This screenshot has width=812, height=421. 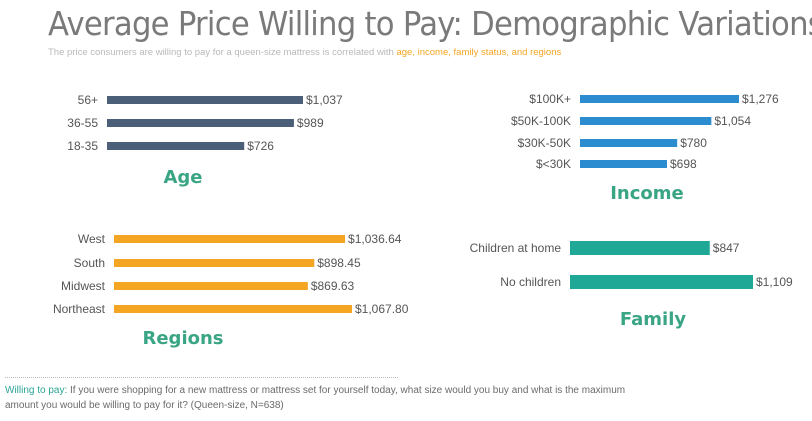 What do you see at coordinates (88, 100) in the screenshot?
I see `category-label: 56+` at bounding box center [88, 100].